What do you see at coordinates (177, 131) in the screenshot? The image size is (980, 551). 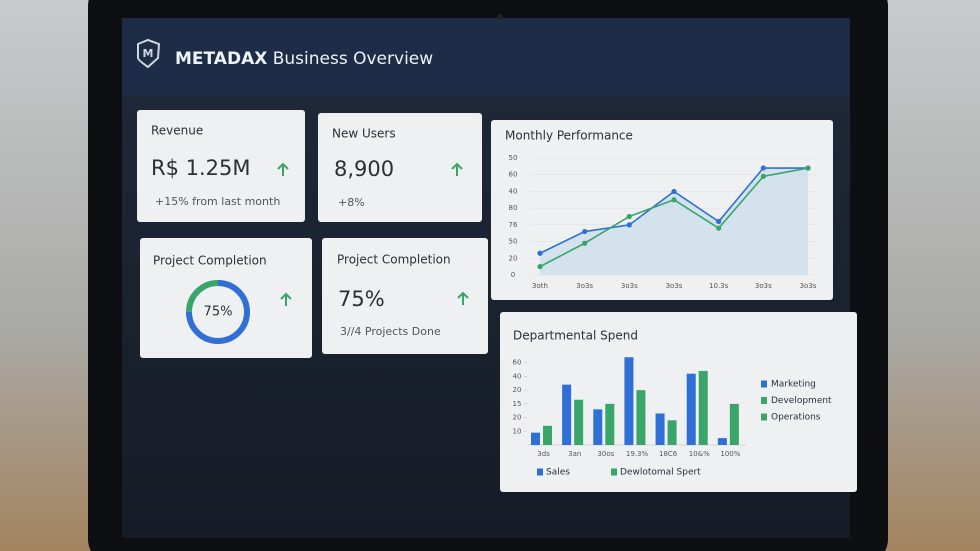 I see `card-label: Revenue` at bounding box center [177, 131].